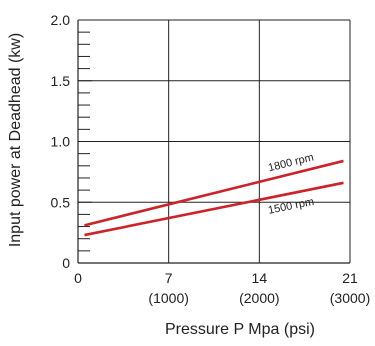 The image size is (375, 346). Describe the element at coordinates (240, 329) in the screenshot. I see `x-axis-title: Pressure P Mpa (psi)` at that location.